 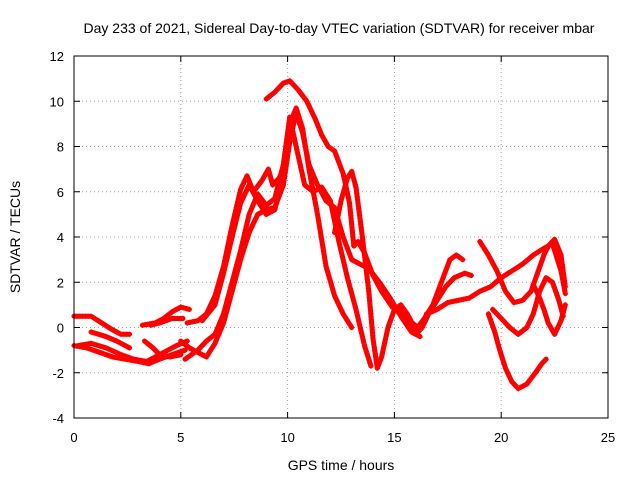 I want to click on y-tick-label-4: 4, so click(x=60, y=237).